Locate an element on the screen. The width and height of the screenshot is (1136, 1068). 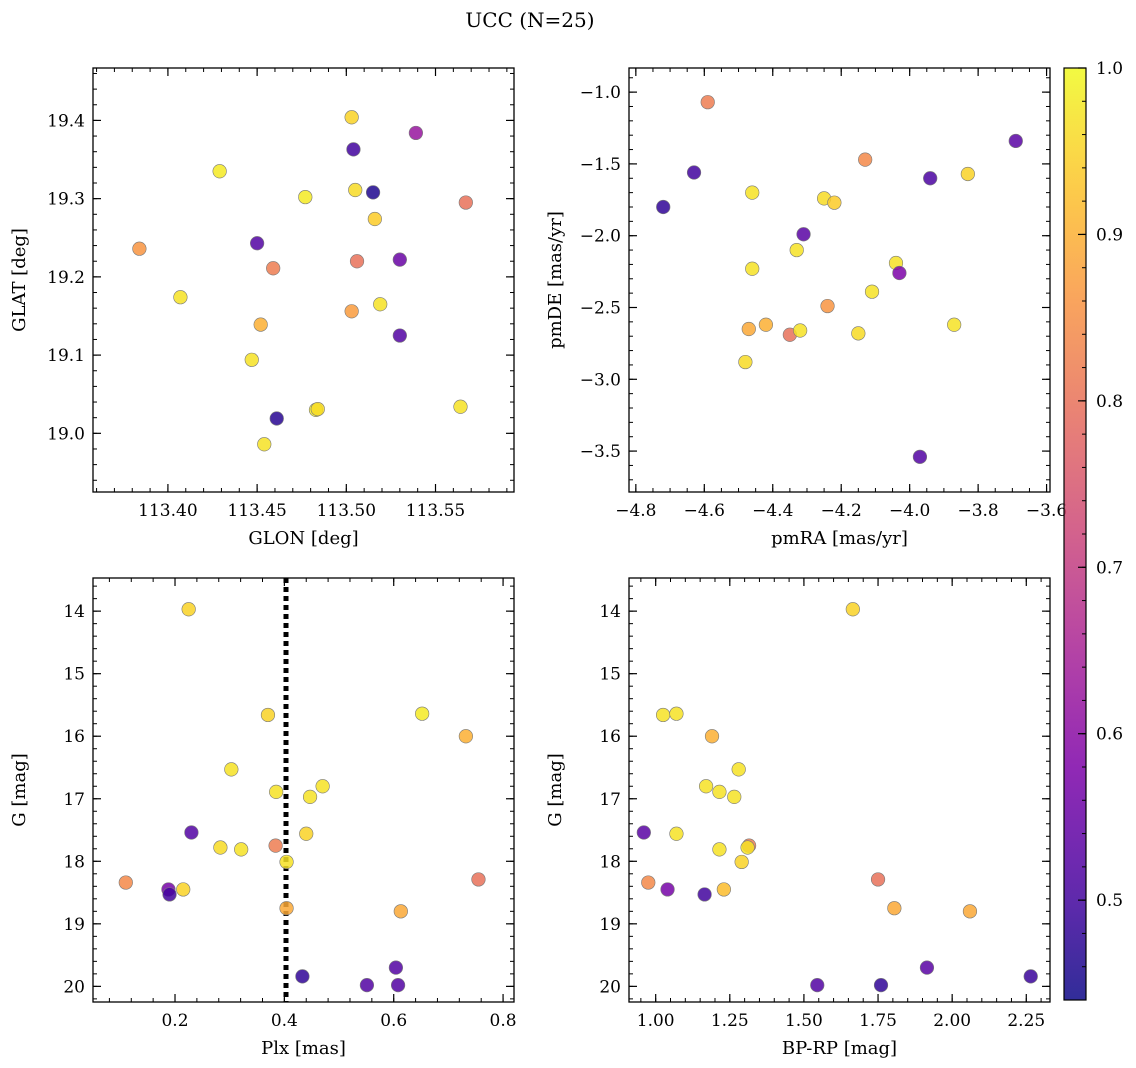
colorbar-tick-label: 0.9 is located at coordinates (1109, 235).